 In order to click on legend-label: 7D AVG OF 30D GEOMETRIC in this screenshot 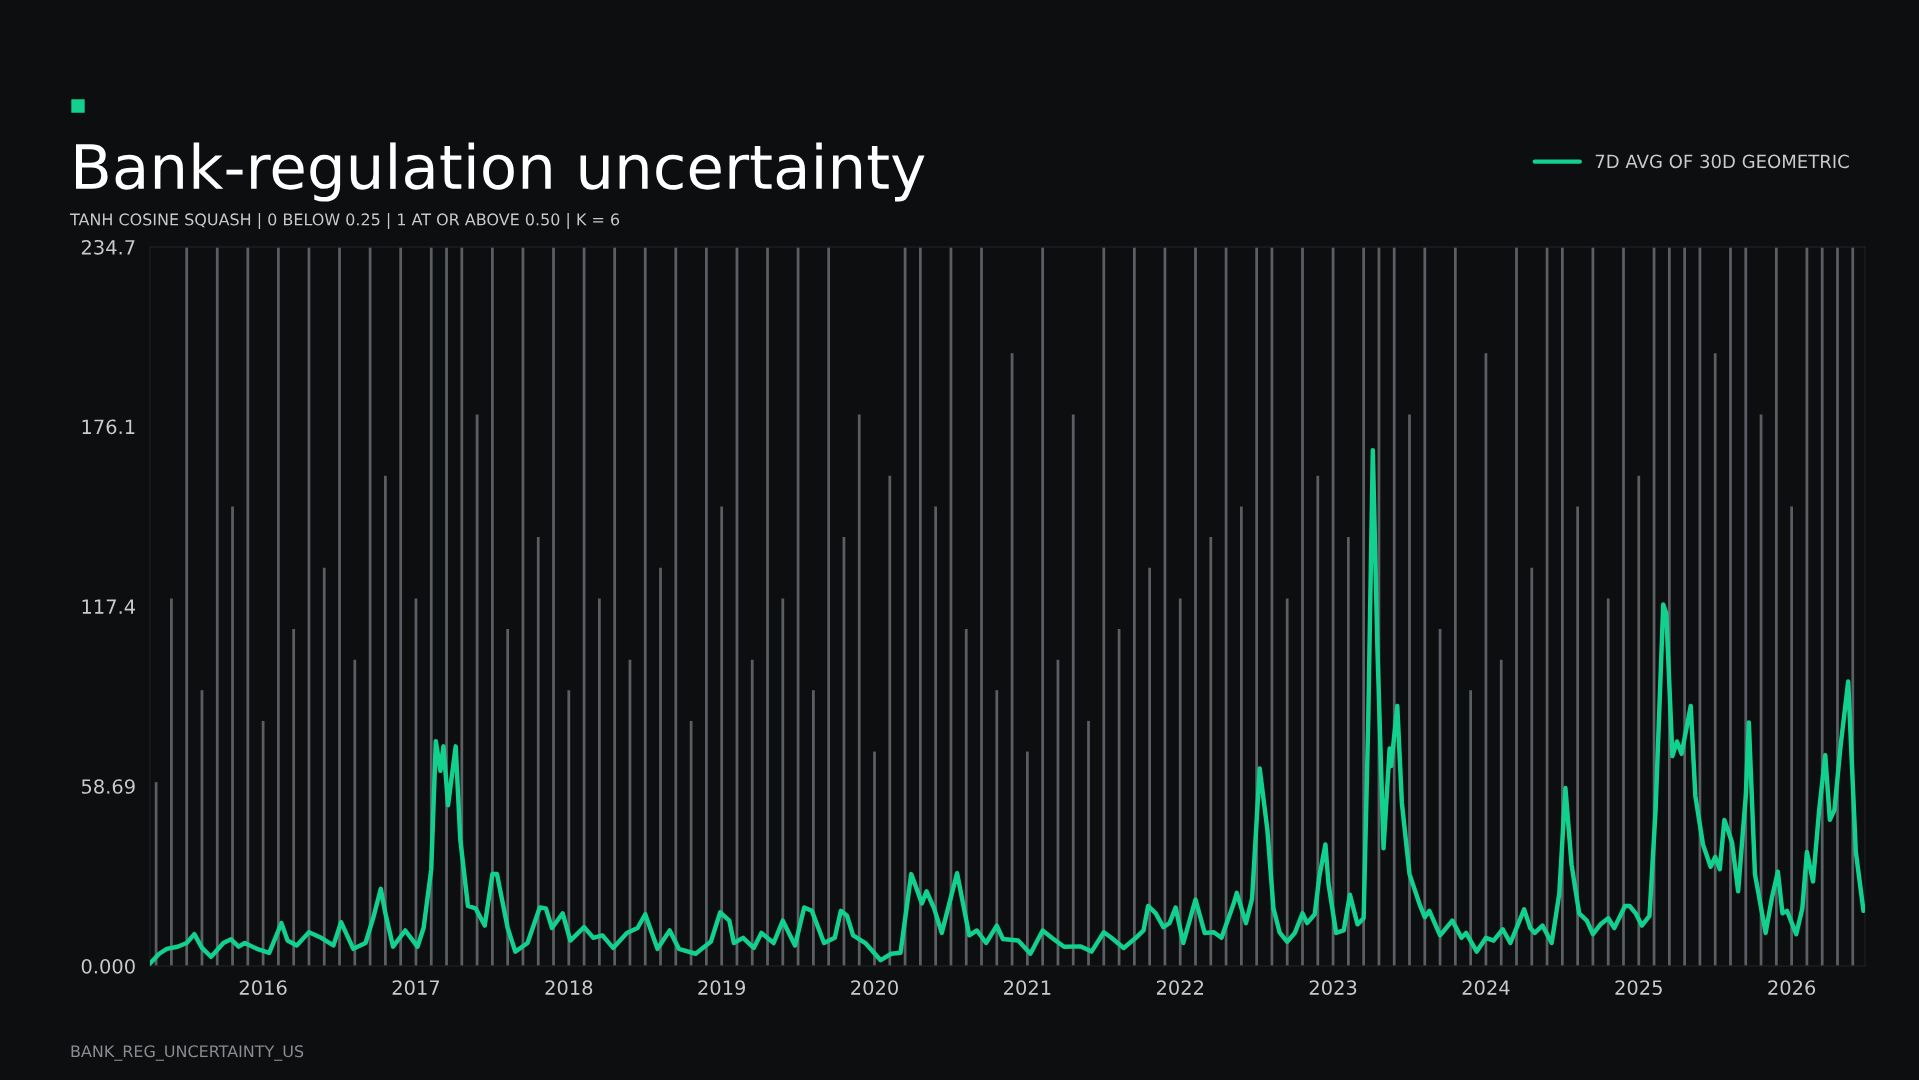, I will do `click(1722, 161)`.